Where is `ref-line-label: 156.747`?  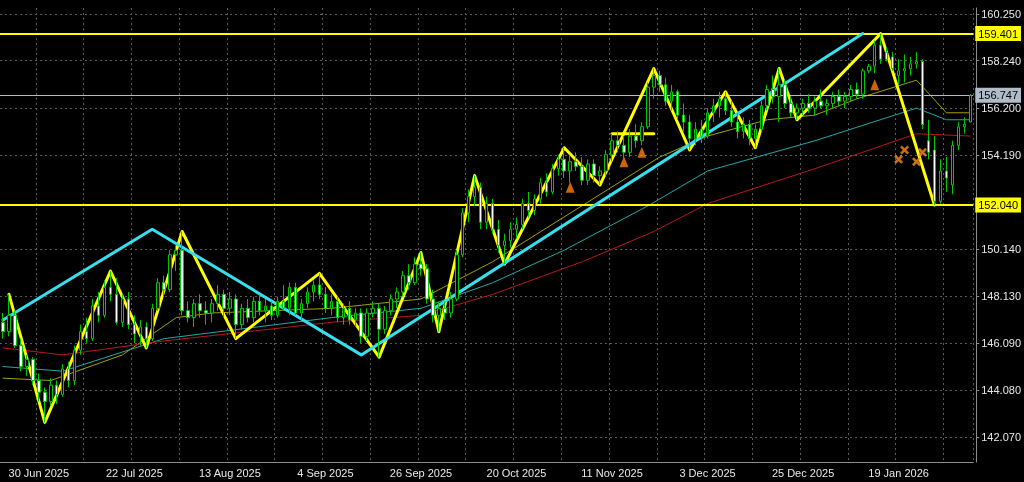
ref-line-label: 156.747 is located at coordinates (998, 95).